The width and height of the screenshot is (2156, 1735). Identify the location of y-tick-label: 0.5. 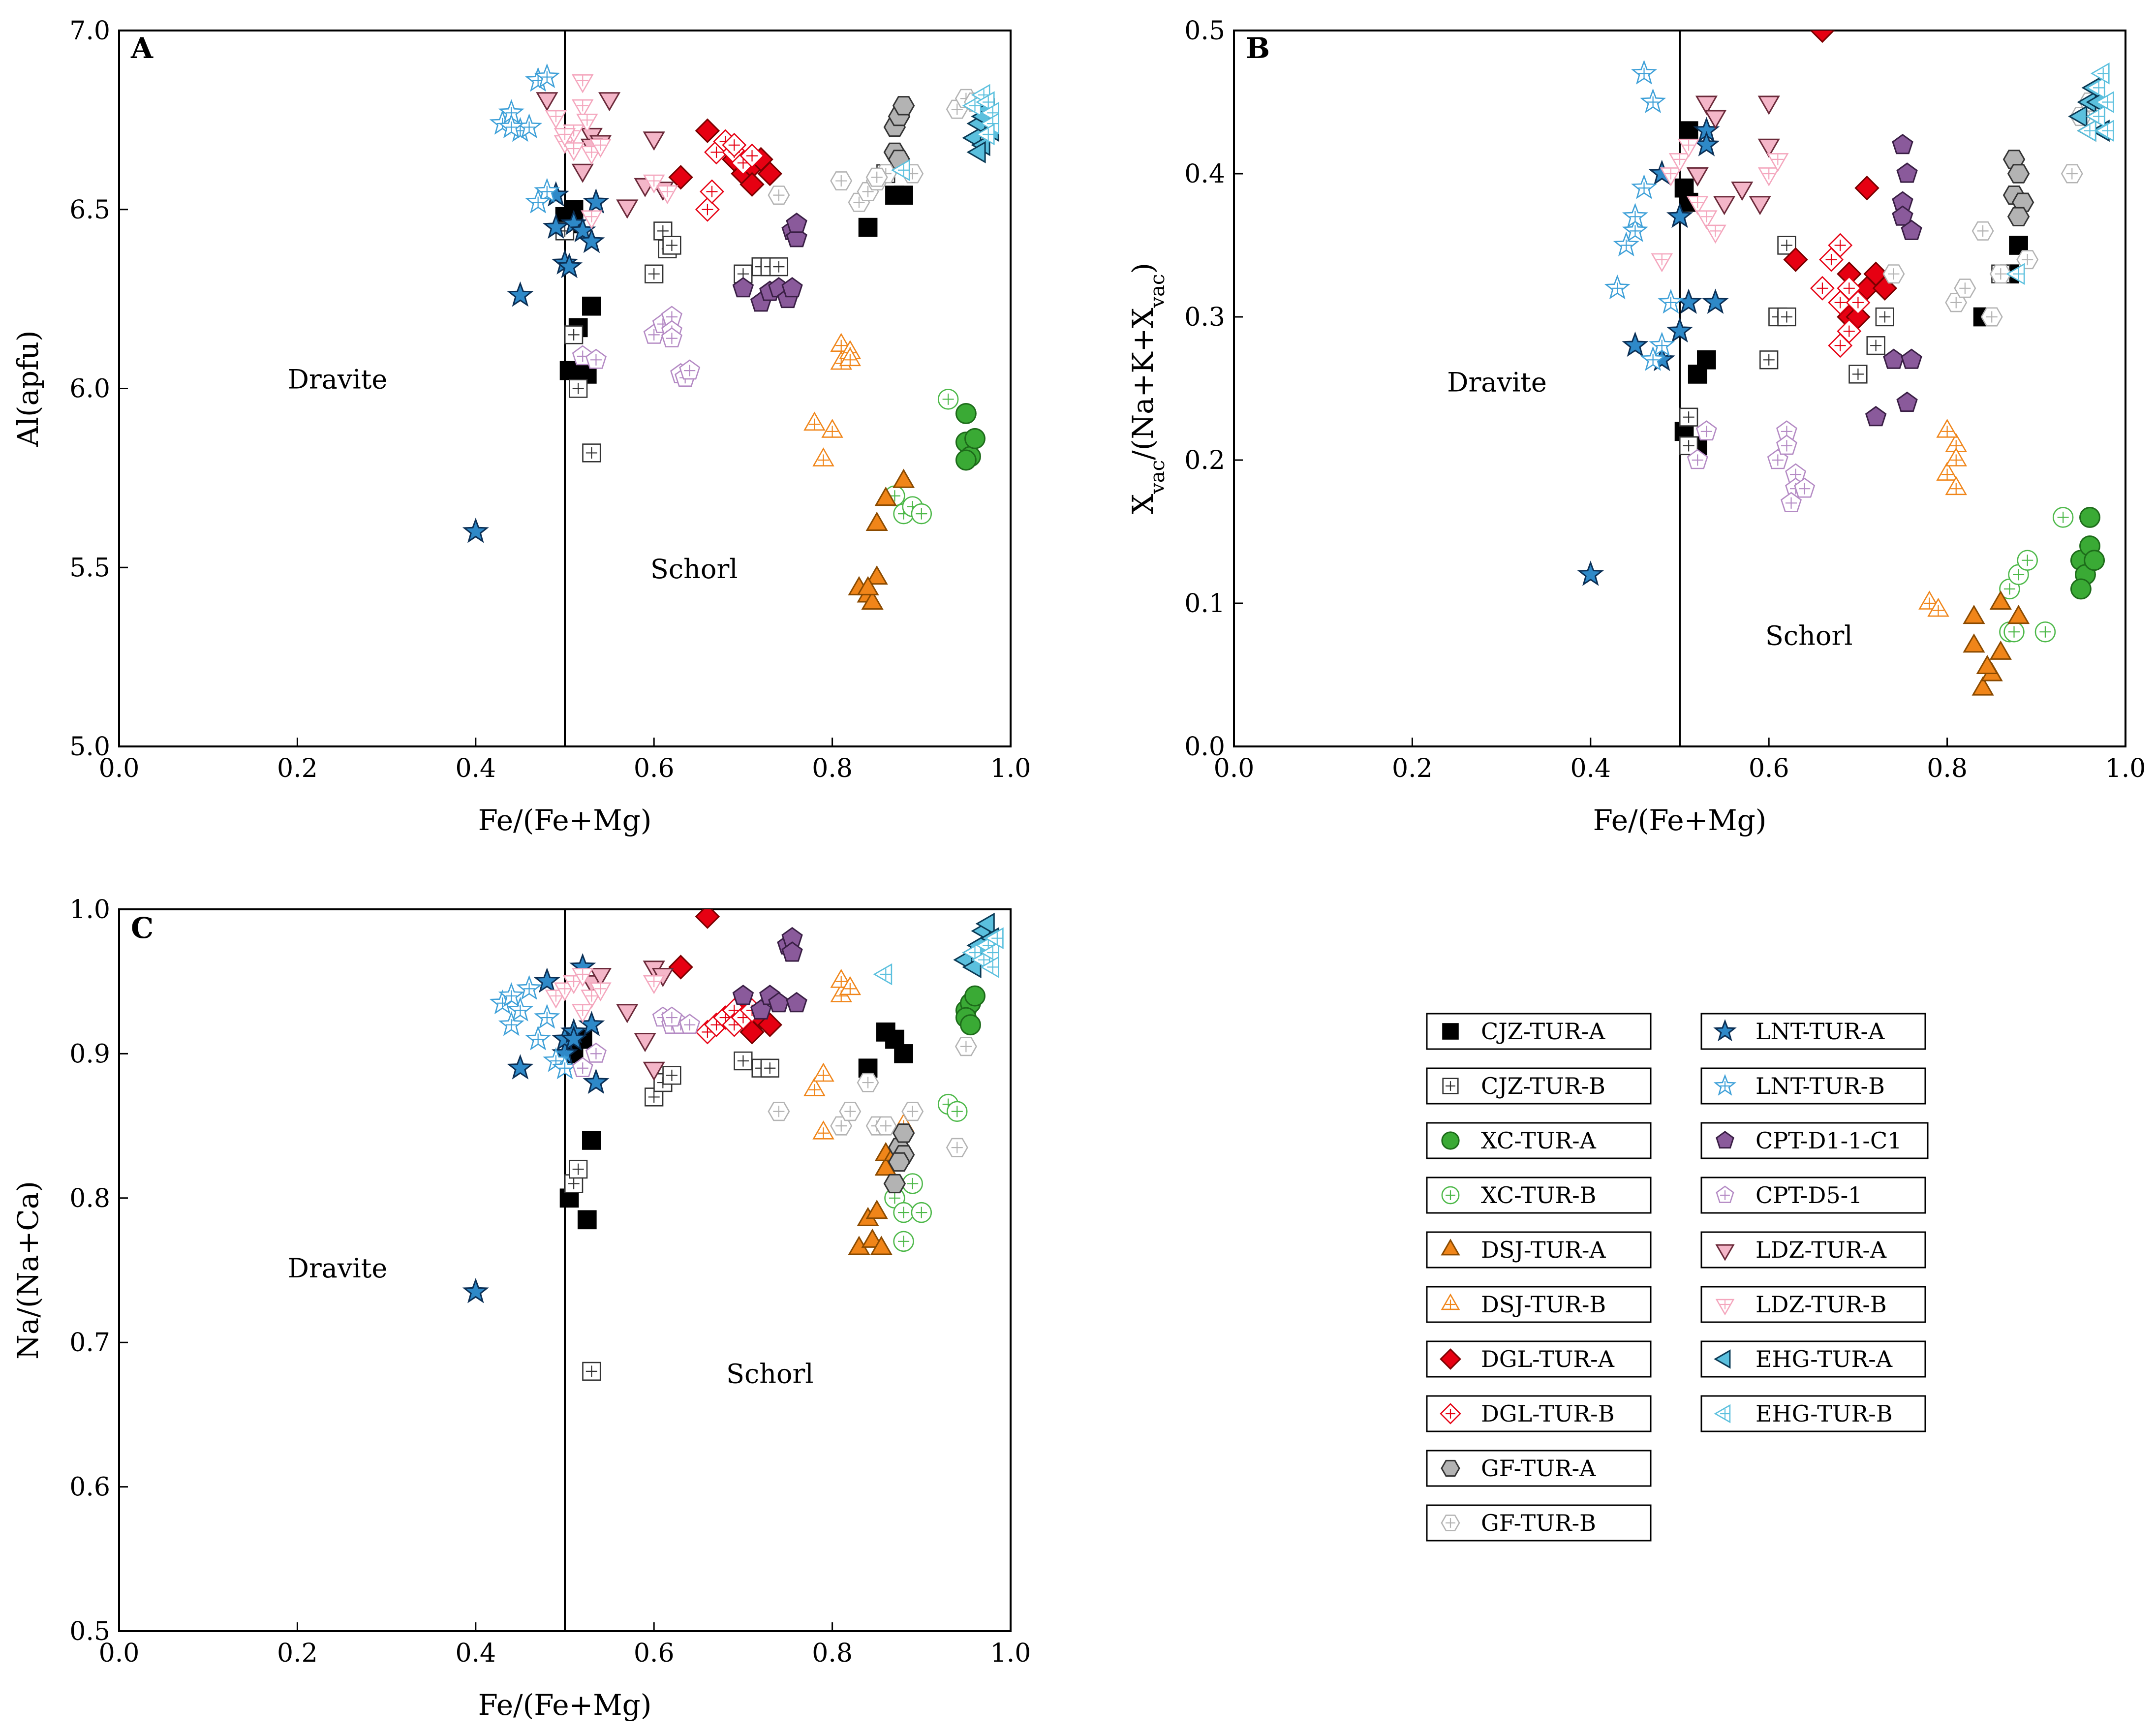
(1204, 31).